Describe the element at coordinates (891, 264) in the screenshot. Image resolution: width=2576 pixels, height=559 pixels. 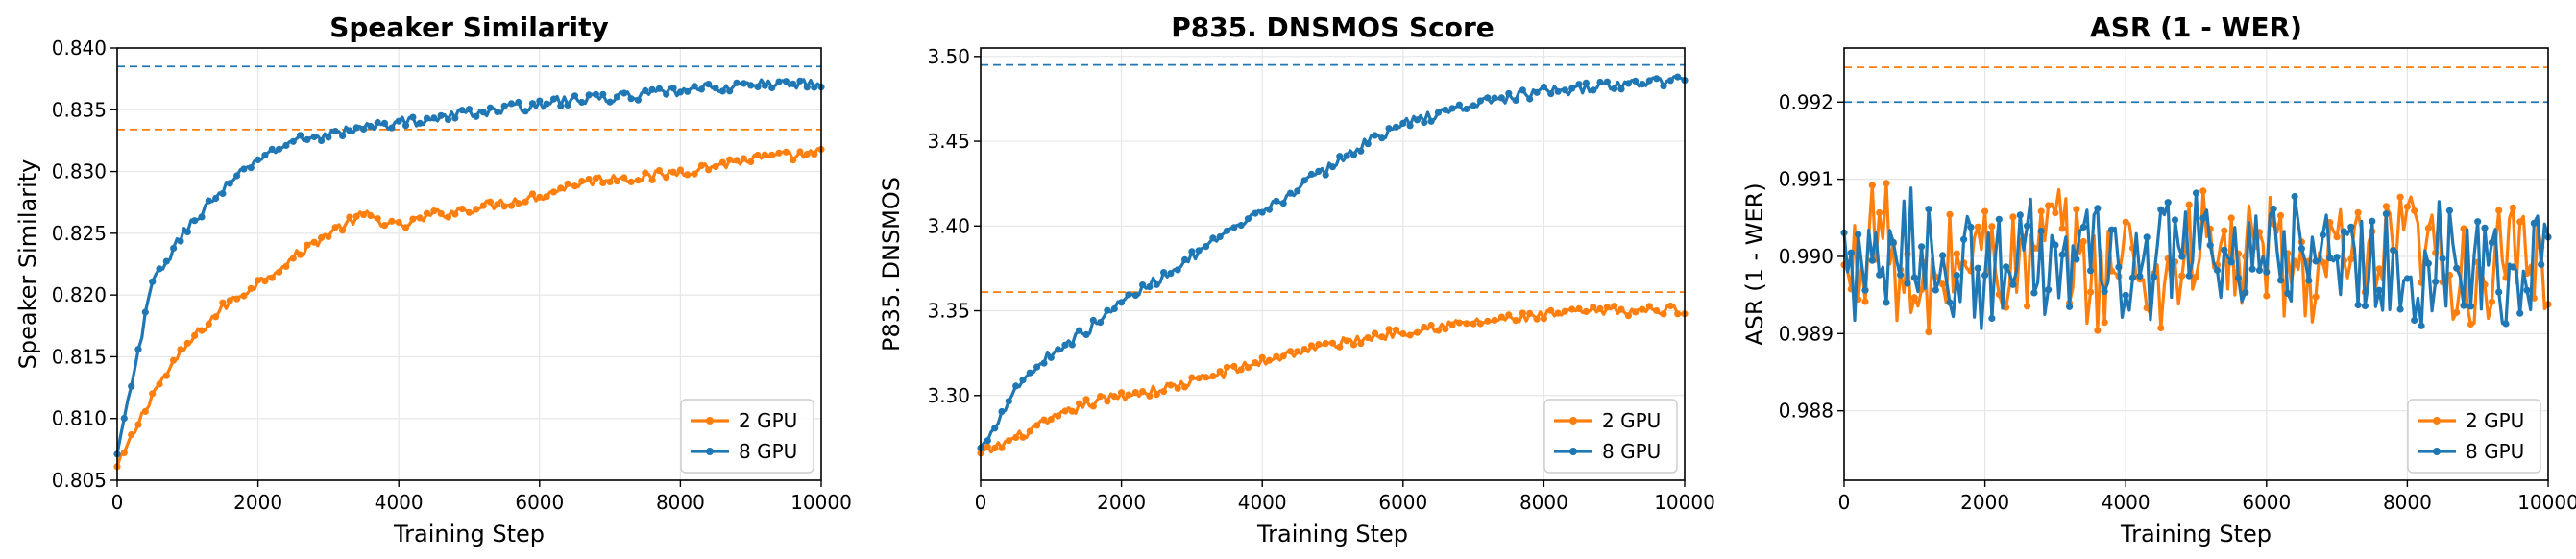
I see `y-axis-label: P835. DNSMOS` at that location.